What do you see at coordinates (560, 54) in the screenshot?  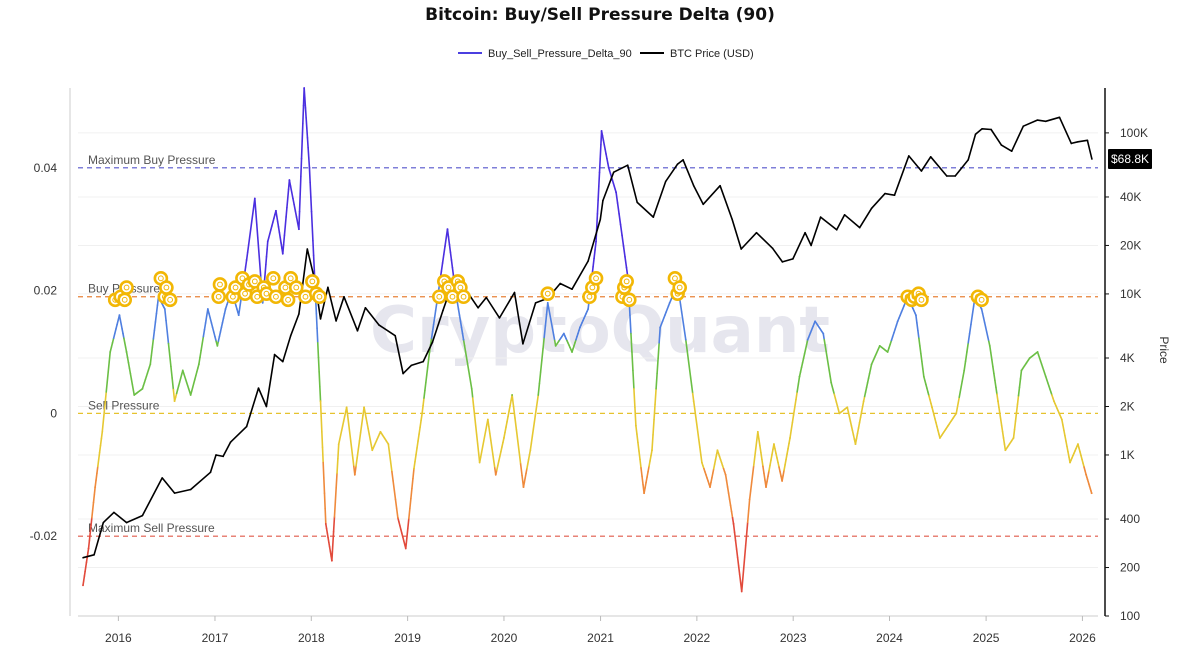 I see `legend-label-delta: Buy_Sell_Pressure_Delta_90` at bounding box center [560, 54].